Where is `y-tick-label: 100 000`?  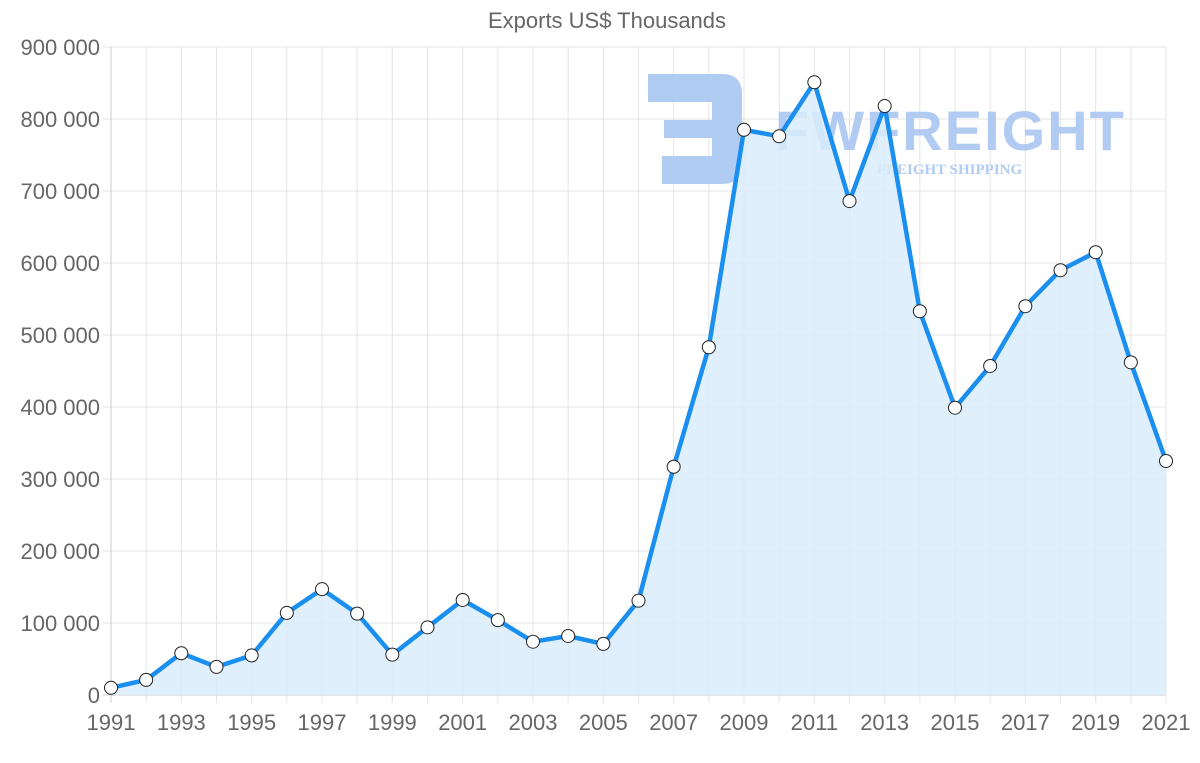
y-tick-label: 100 000 is located at coordinates (60, 623).